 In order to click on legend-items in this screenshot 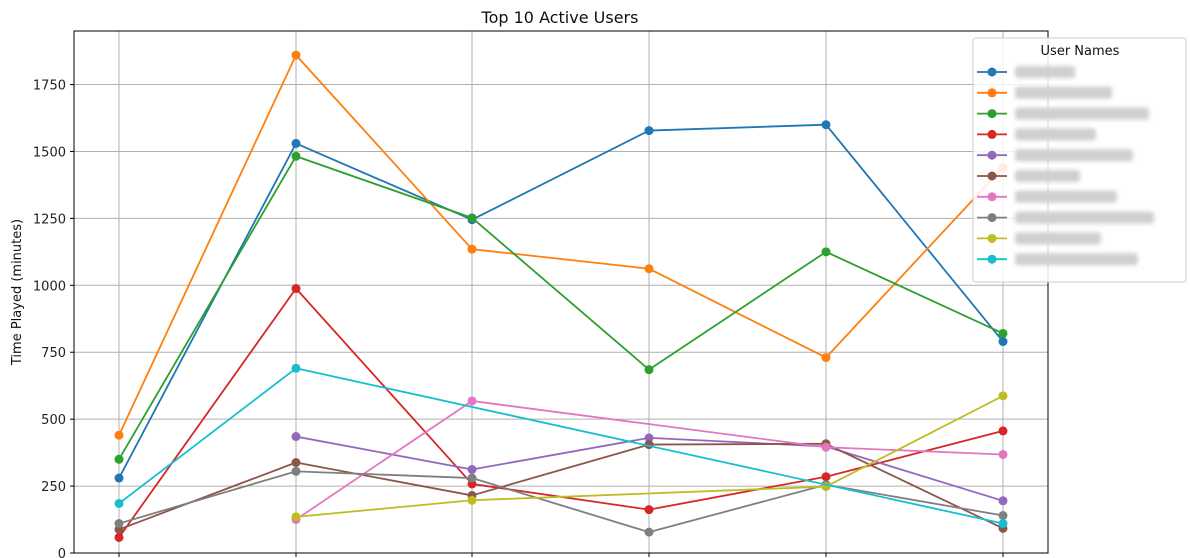, I will do `click(1065, 166)`.